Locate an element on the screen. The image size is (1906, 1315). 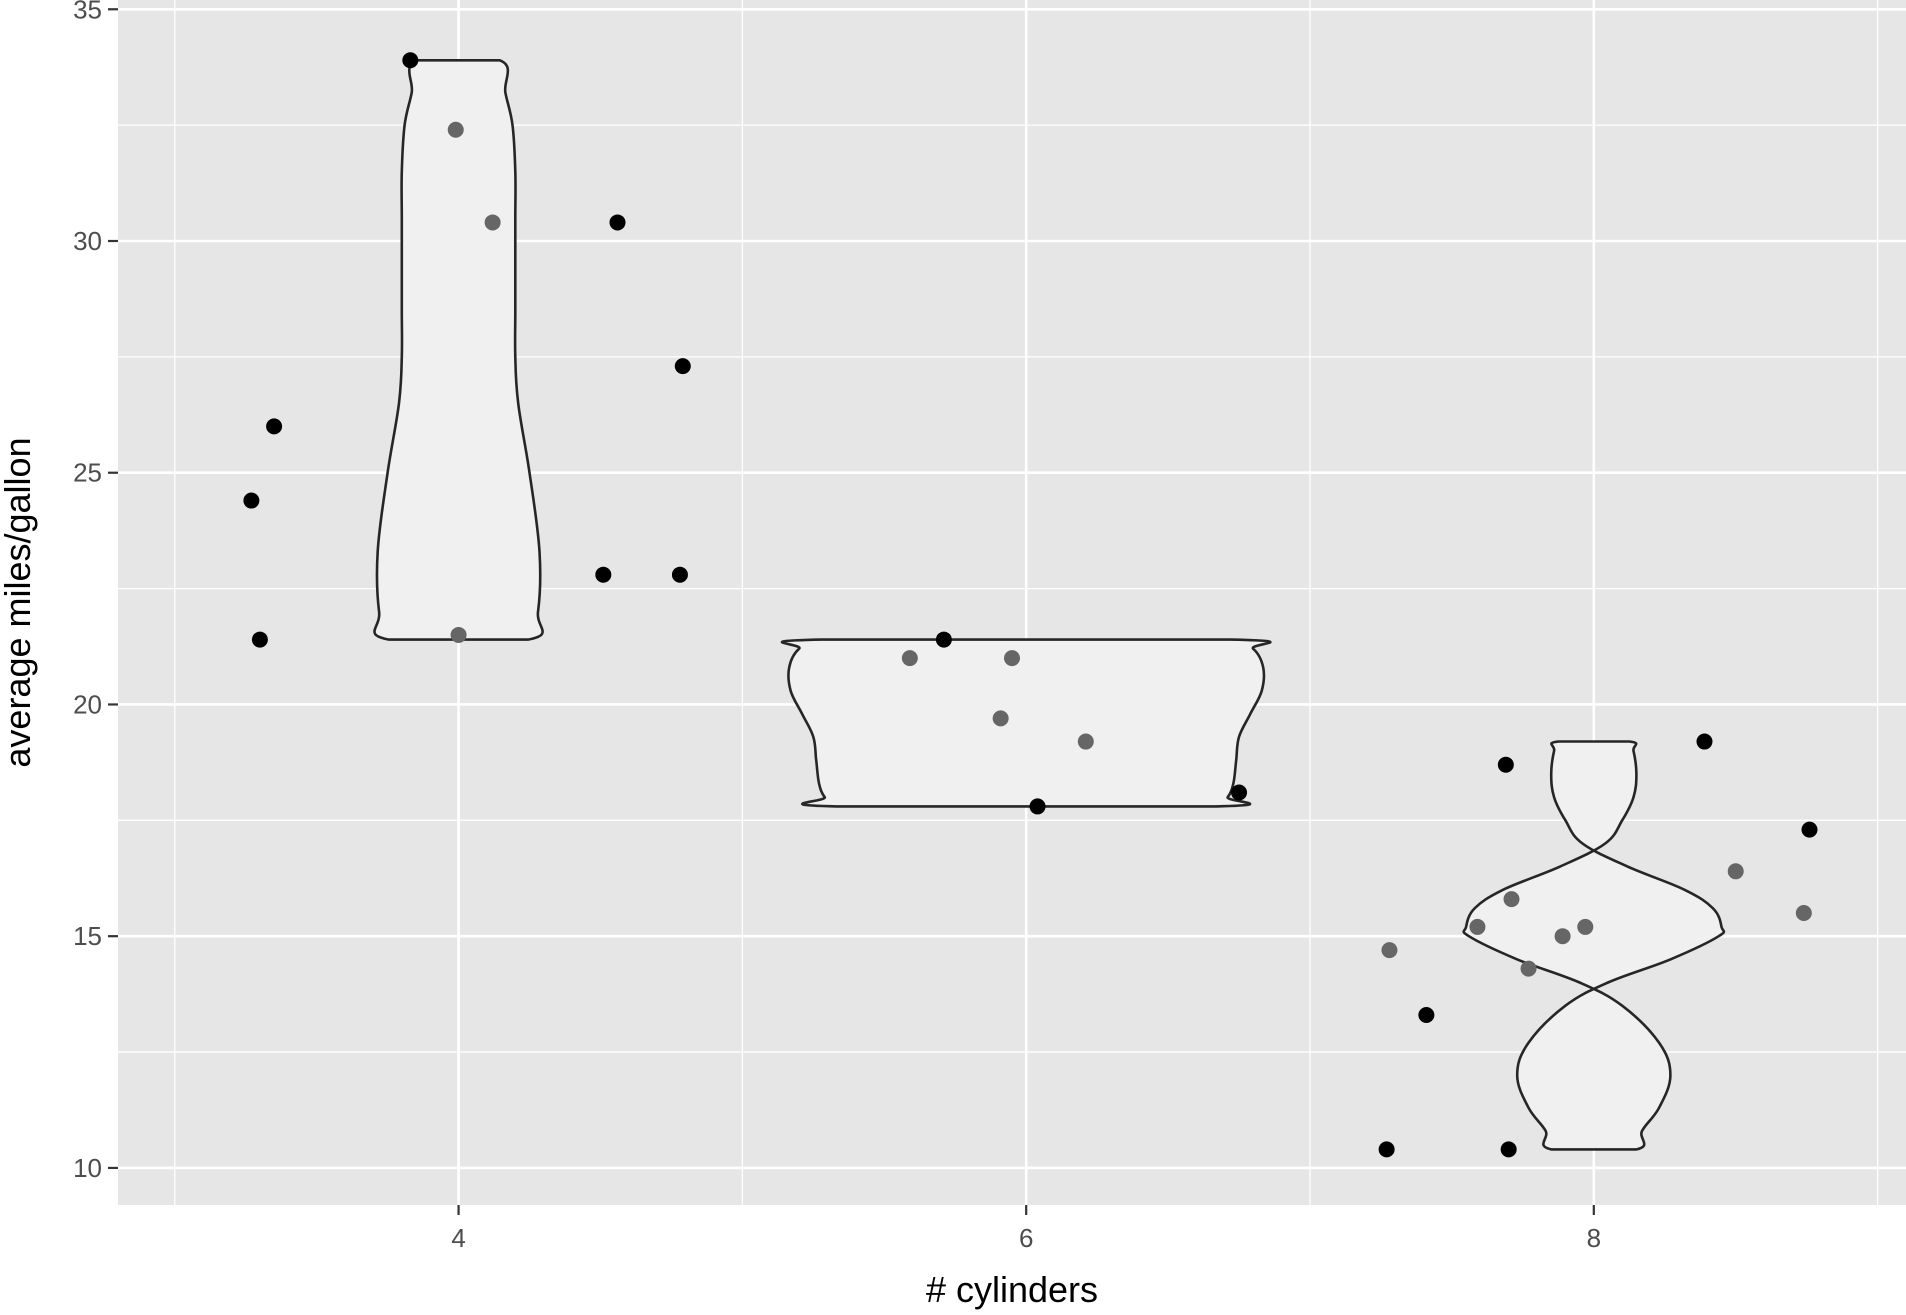
x-axis: 4 6 8 is located at coordinates (1026, 1229).